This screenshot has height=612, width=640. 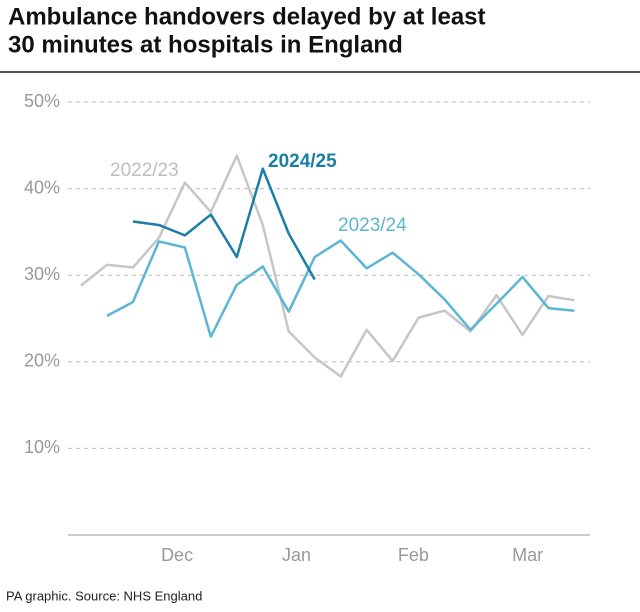 What do you see at coordinates (42, 361) in the screenshot?
I see `y-tick-label: 20%` at bounding box center [42, 361].